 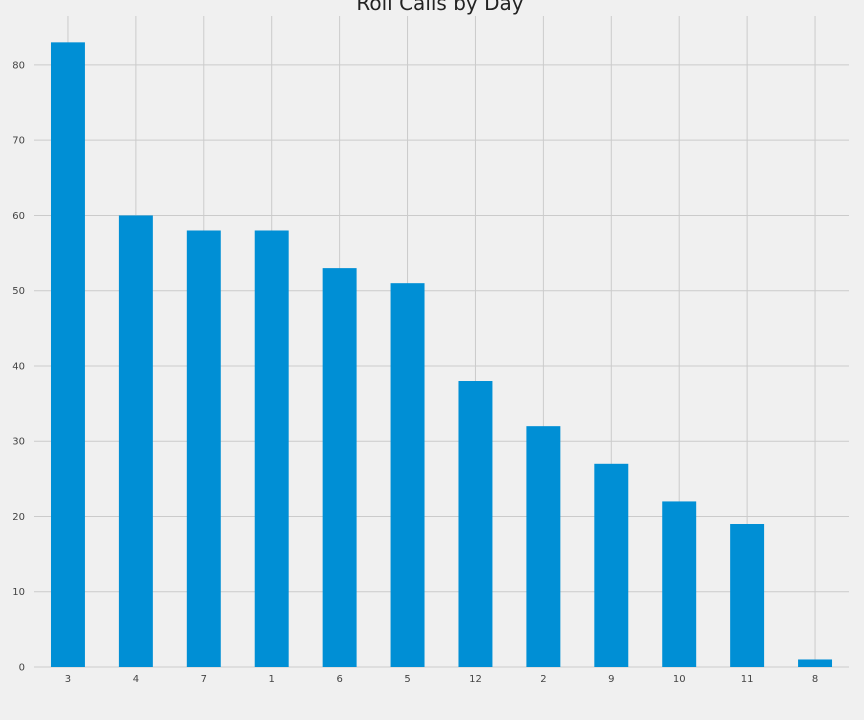 I want to click on x-tick-label: 3, so click(x=68, y=679).